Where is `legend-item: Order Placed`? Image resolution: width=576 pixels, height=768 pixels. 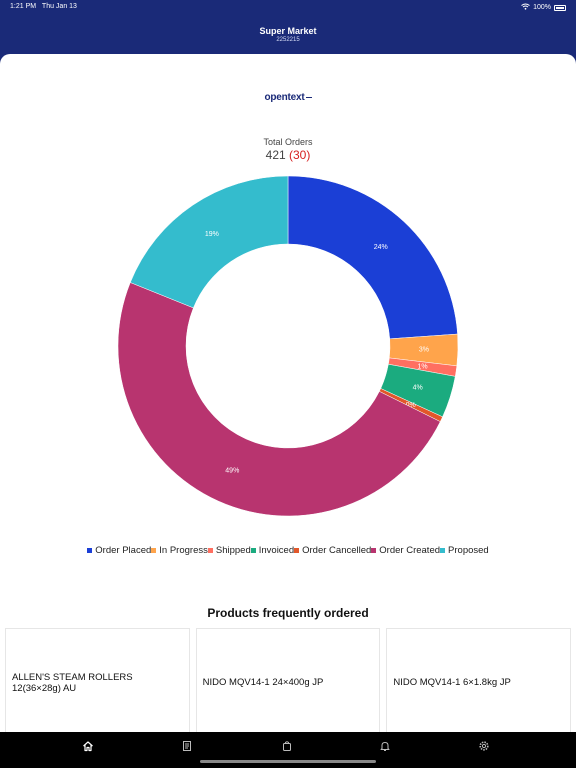
legend-item: Order Placed is located at coordinates (119, 550).